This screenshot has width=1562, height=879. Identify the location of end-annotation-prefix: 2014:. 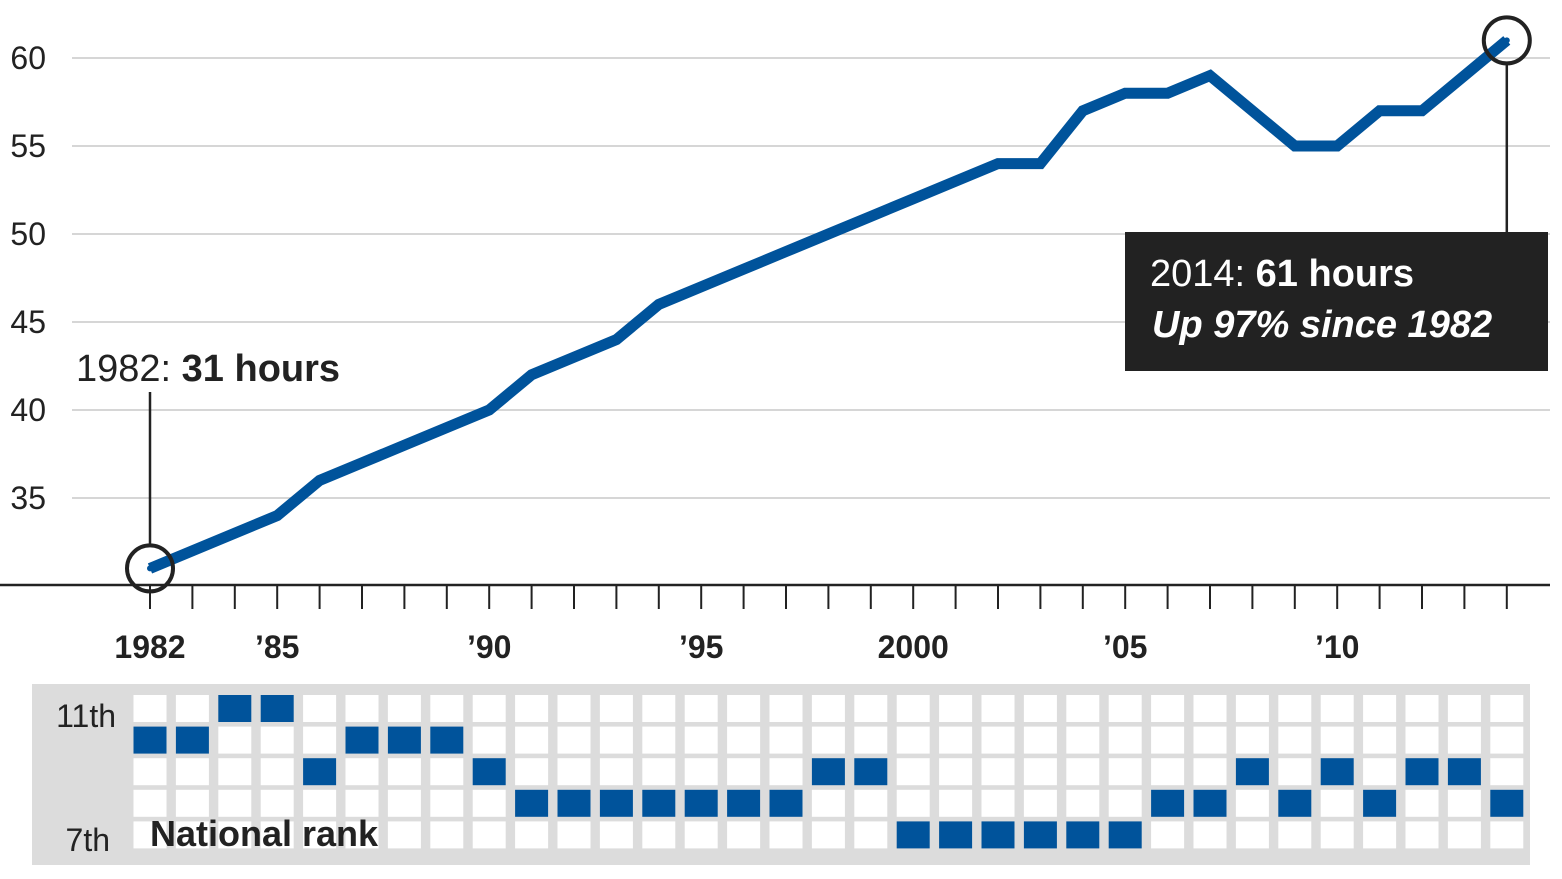
(1203, 274).